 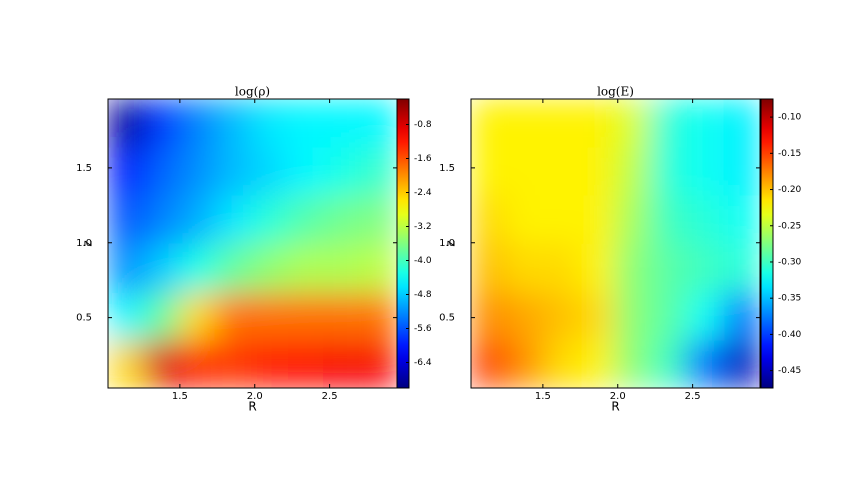 What do you see at coordinates (790, 118) in the screenshot?
I see `colorbar-tick-label: -0.10` at bounding box center [790, 118].